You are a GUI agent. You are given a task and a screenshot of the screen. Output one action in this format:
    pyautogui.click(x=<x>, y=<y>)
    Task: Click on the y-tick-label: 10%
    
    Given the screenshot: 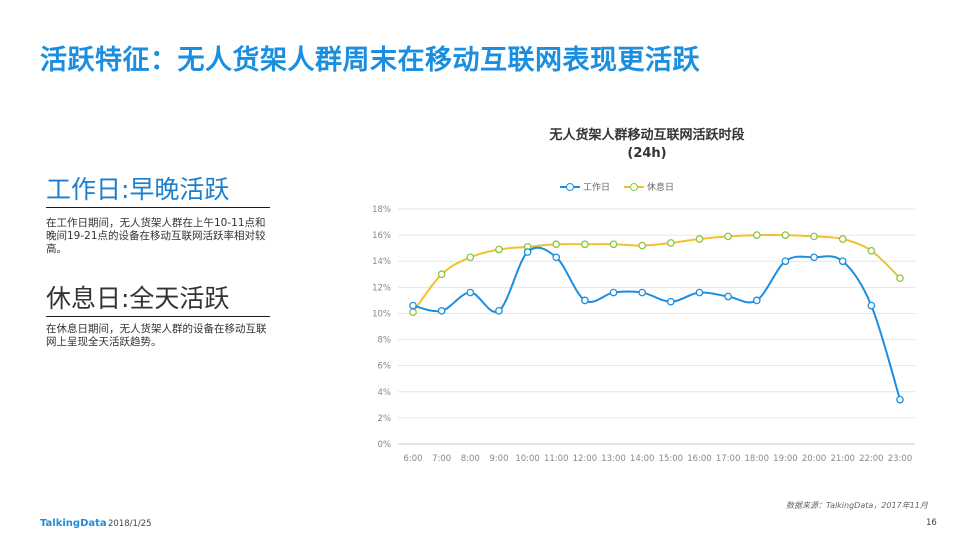 What is the action you would take?
    pyautogui.click(x=381, y=314)
    